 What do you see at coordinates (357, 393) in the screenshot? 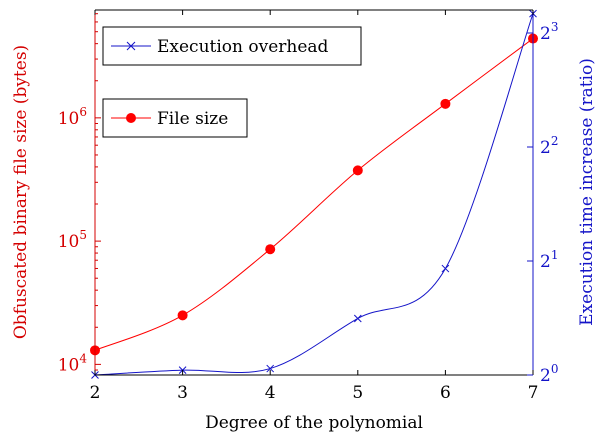
I see `x-tick-label: 5` at bounding box center [357, 393].